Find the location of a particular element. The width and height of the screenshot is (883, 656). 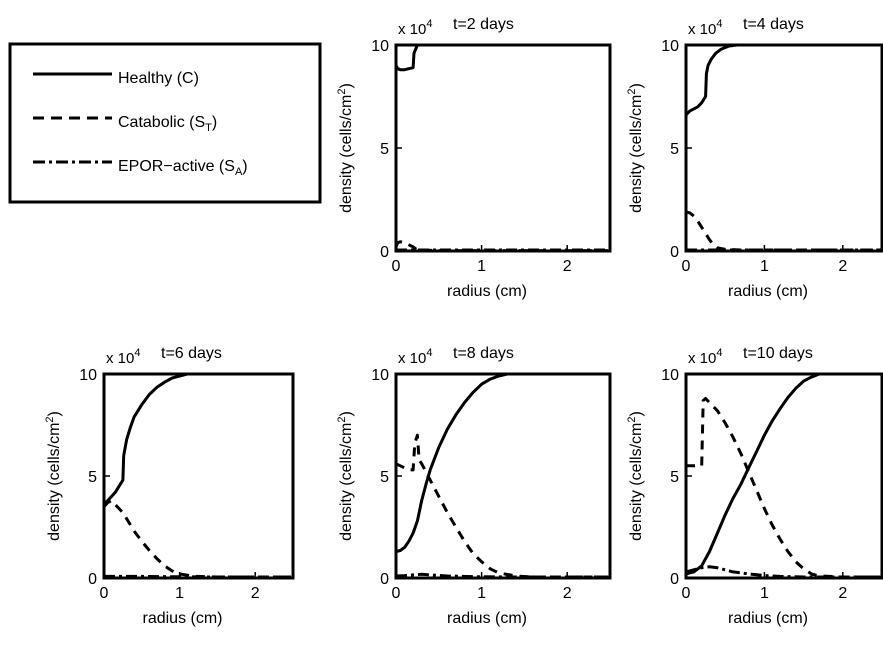

subplot-title: t=6 days is located at coordinates (191, 353).